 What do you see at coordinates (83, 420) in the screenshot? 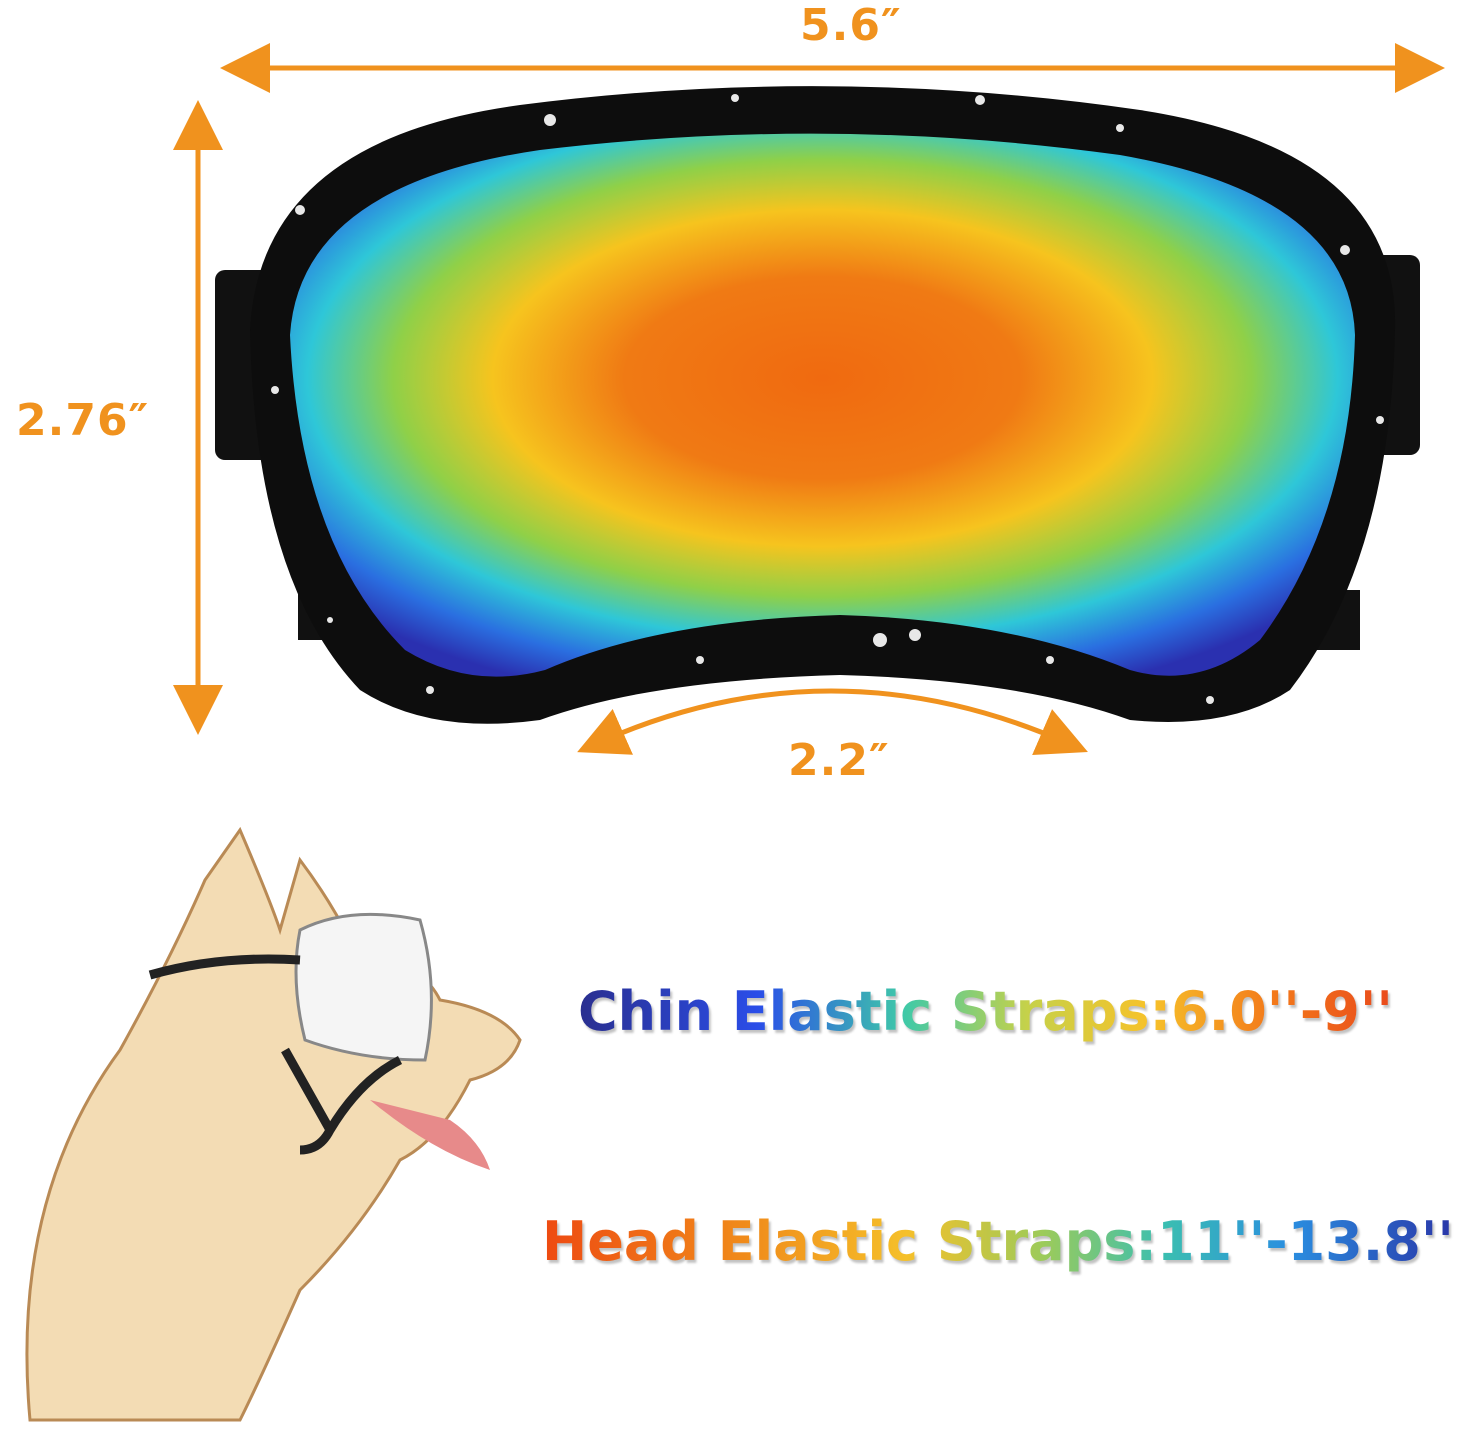
I see `height-dimension-label: 2.76″` at bounding box center [83, 420].